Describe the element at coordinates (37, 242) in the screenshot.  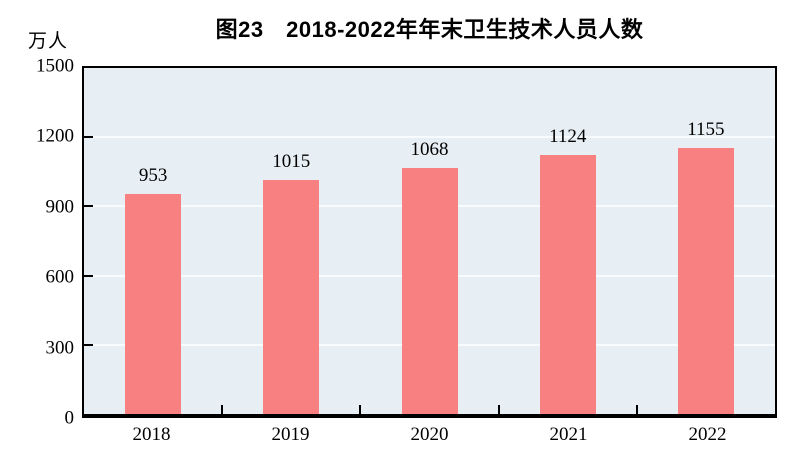
I see `y-axis-tick-labels: 0 300 600 900 1200 1500` at that location.